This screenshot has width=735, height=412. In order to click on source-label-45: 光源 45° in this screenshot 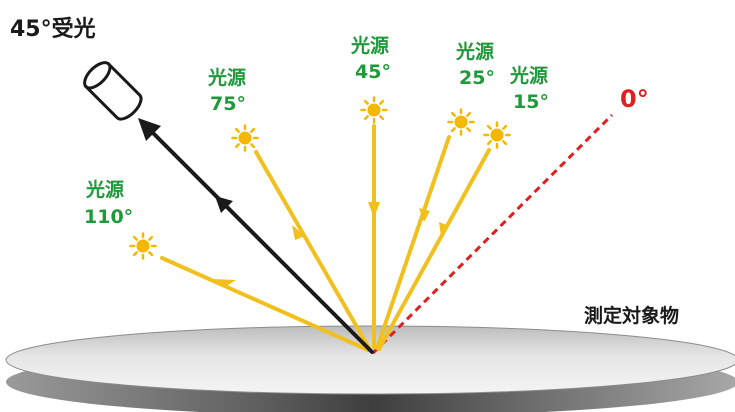, I will do `click(370, 58)`.